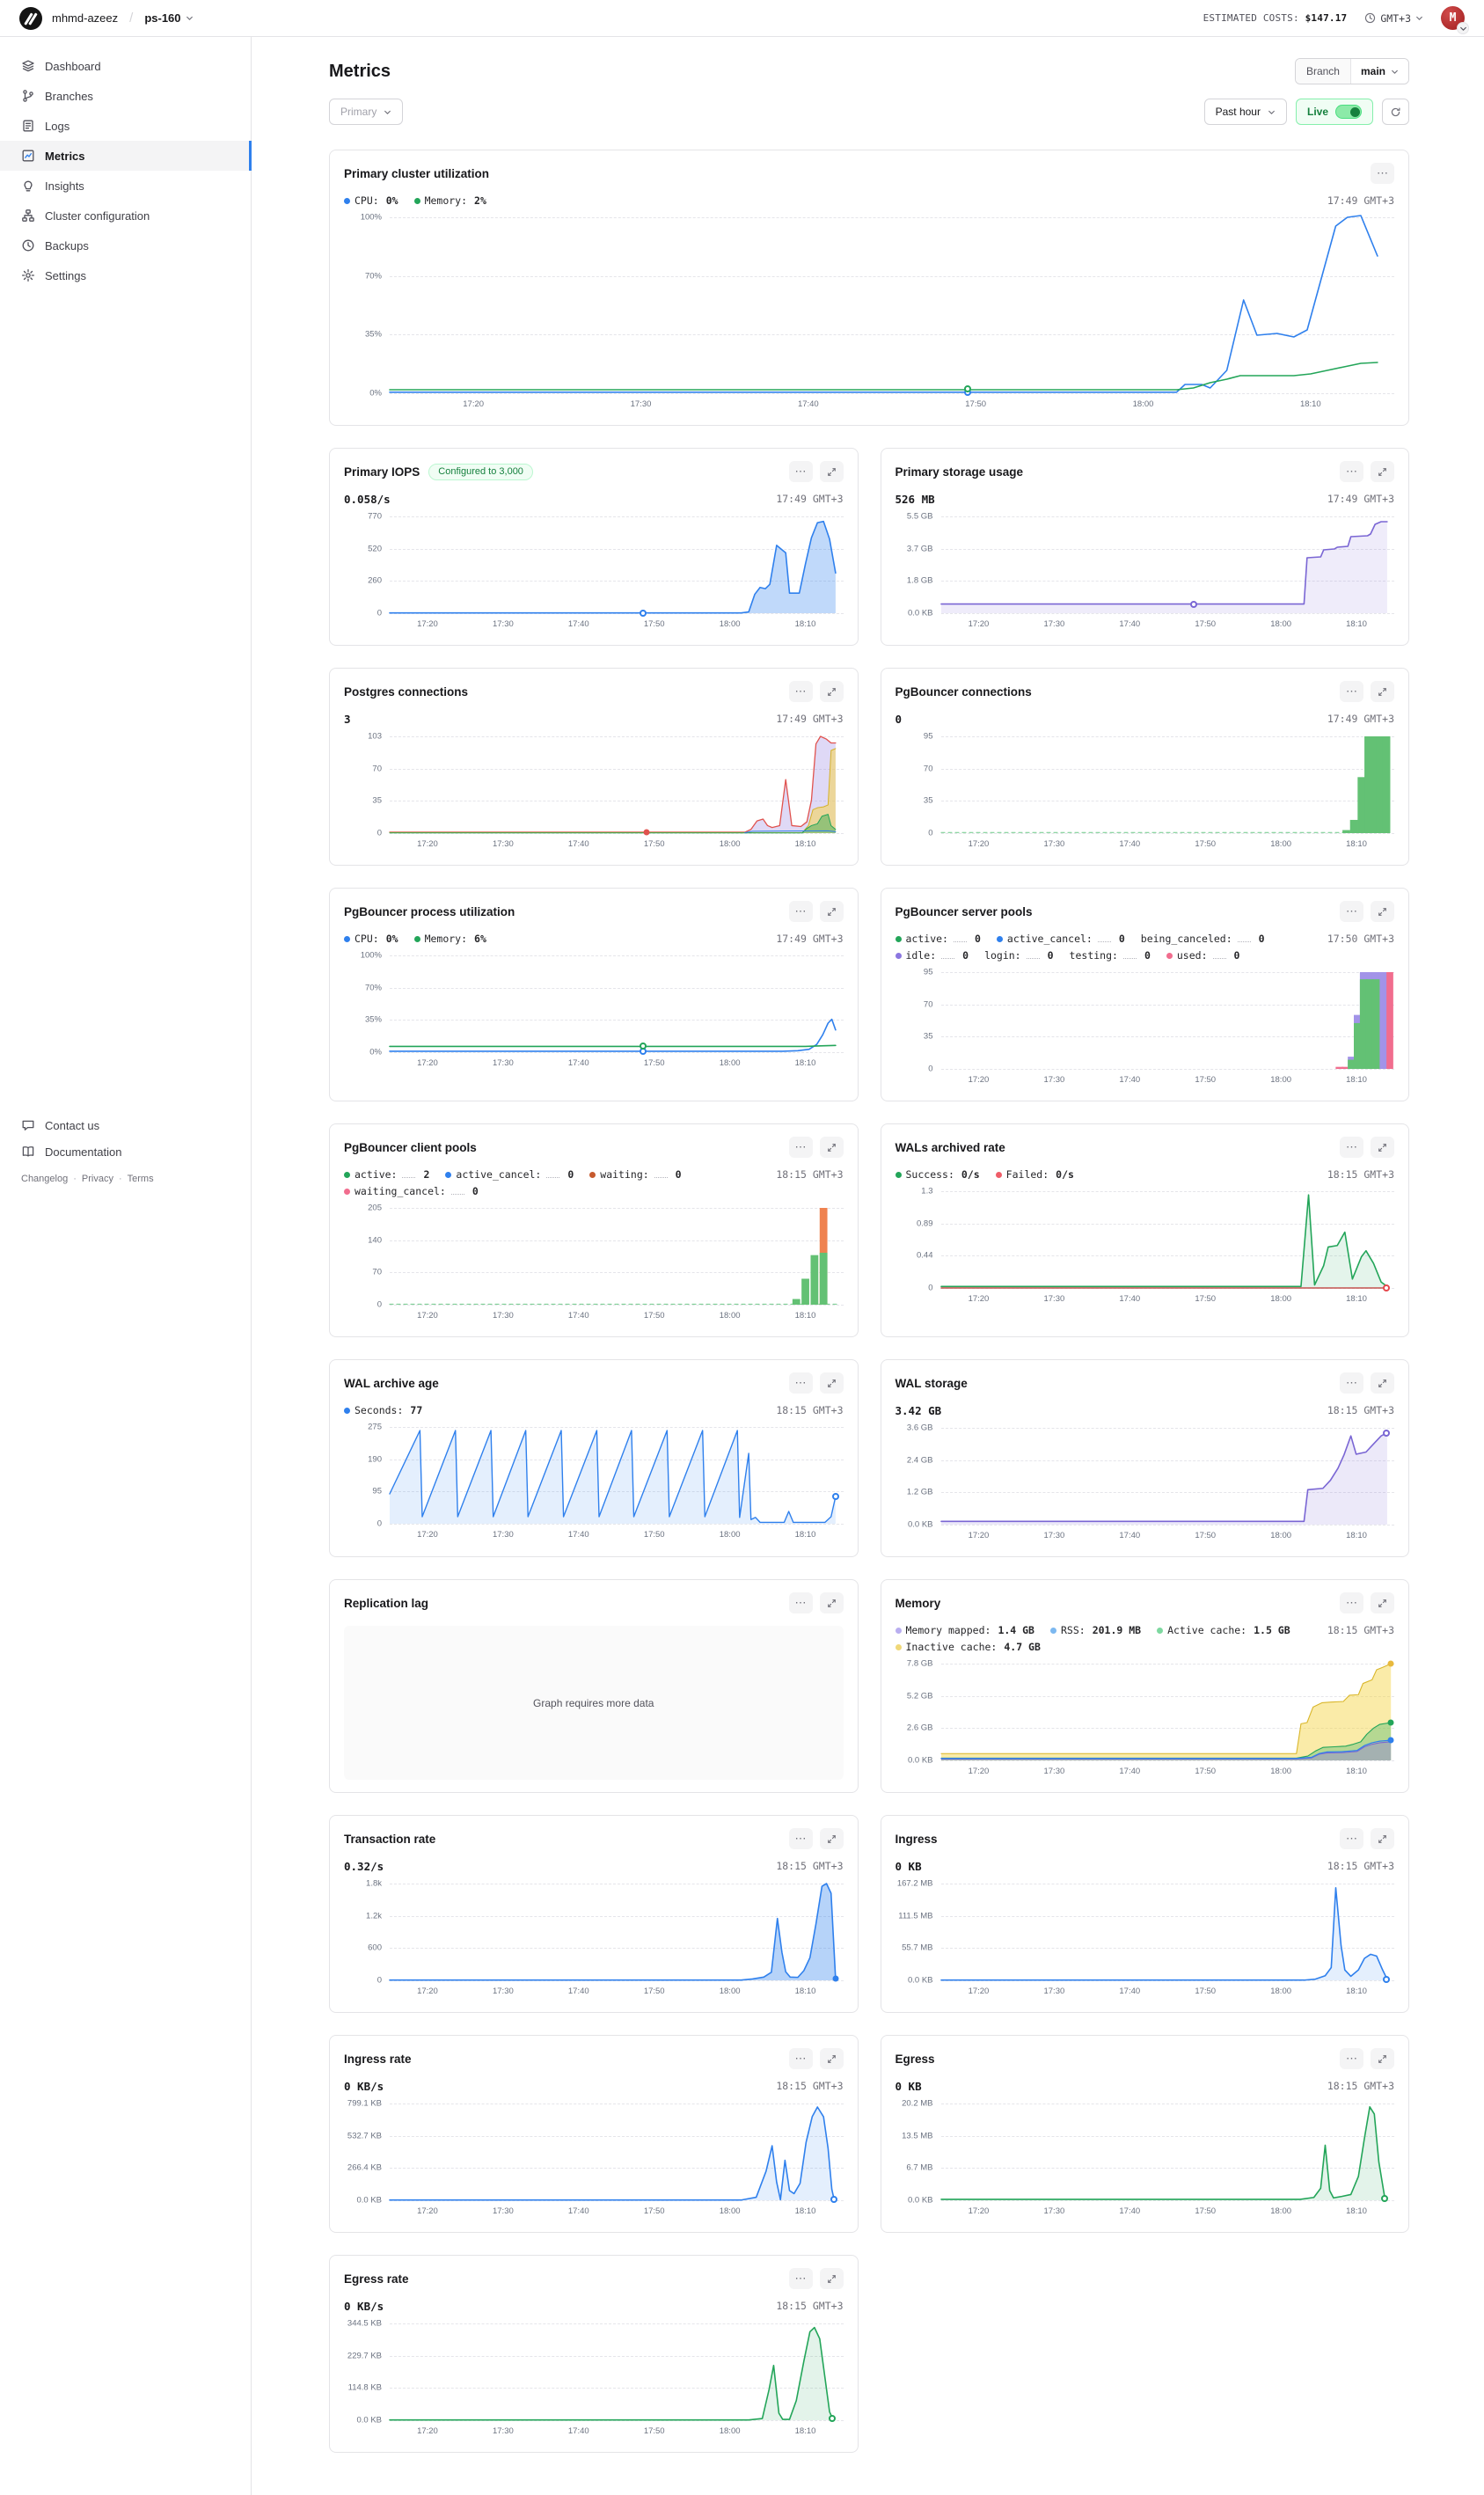 Image resolution: width=1484 pixels, height=2495 pixels. What do you see at coordinates (126, 1151) in the screenshot?
I see `sidebar-link-documentation: Documentation` at bounding box center [126, 1151].